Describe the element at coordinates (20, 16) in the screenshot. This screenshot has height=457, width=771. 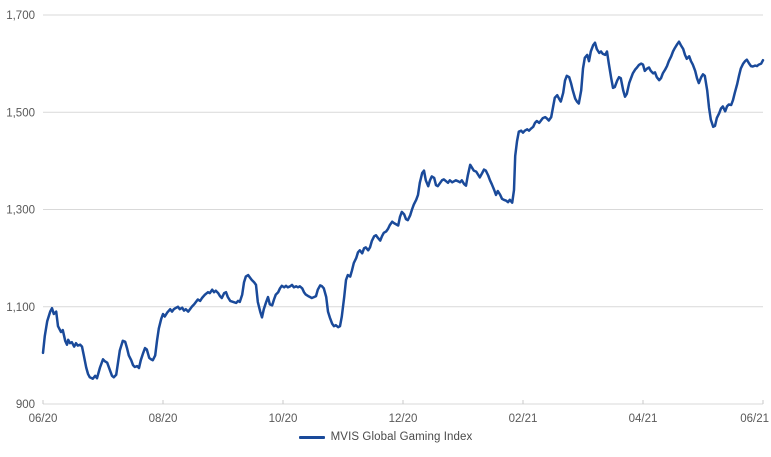
I see `y-tick-label: 1,700` at that location.